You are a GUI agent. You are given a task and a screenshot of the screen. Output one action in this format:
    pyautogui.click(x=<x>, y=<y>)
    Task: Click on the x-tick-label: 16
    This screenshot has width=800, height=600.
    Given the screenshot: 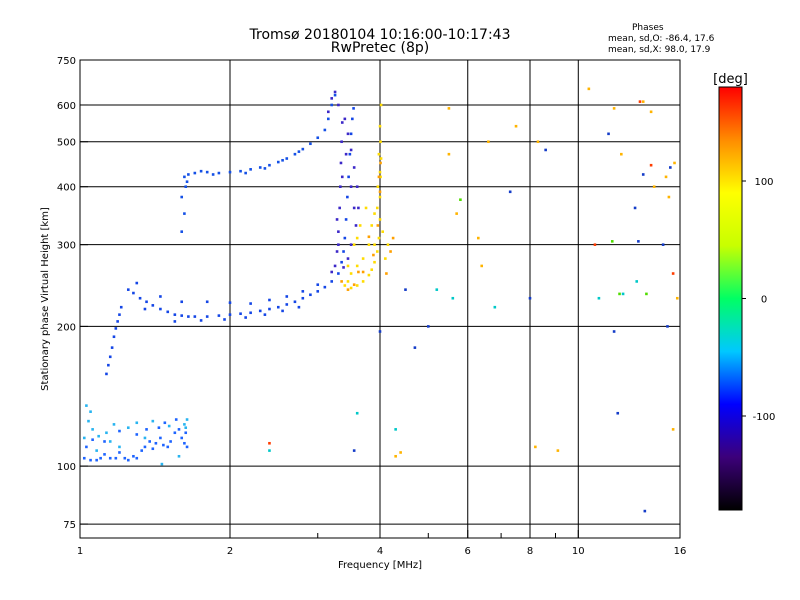 What is the action you would take?
    pyautogui.click(x=680, y=551)
    